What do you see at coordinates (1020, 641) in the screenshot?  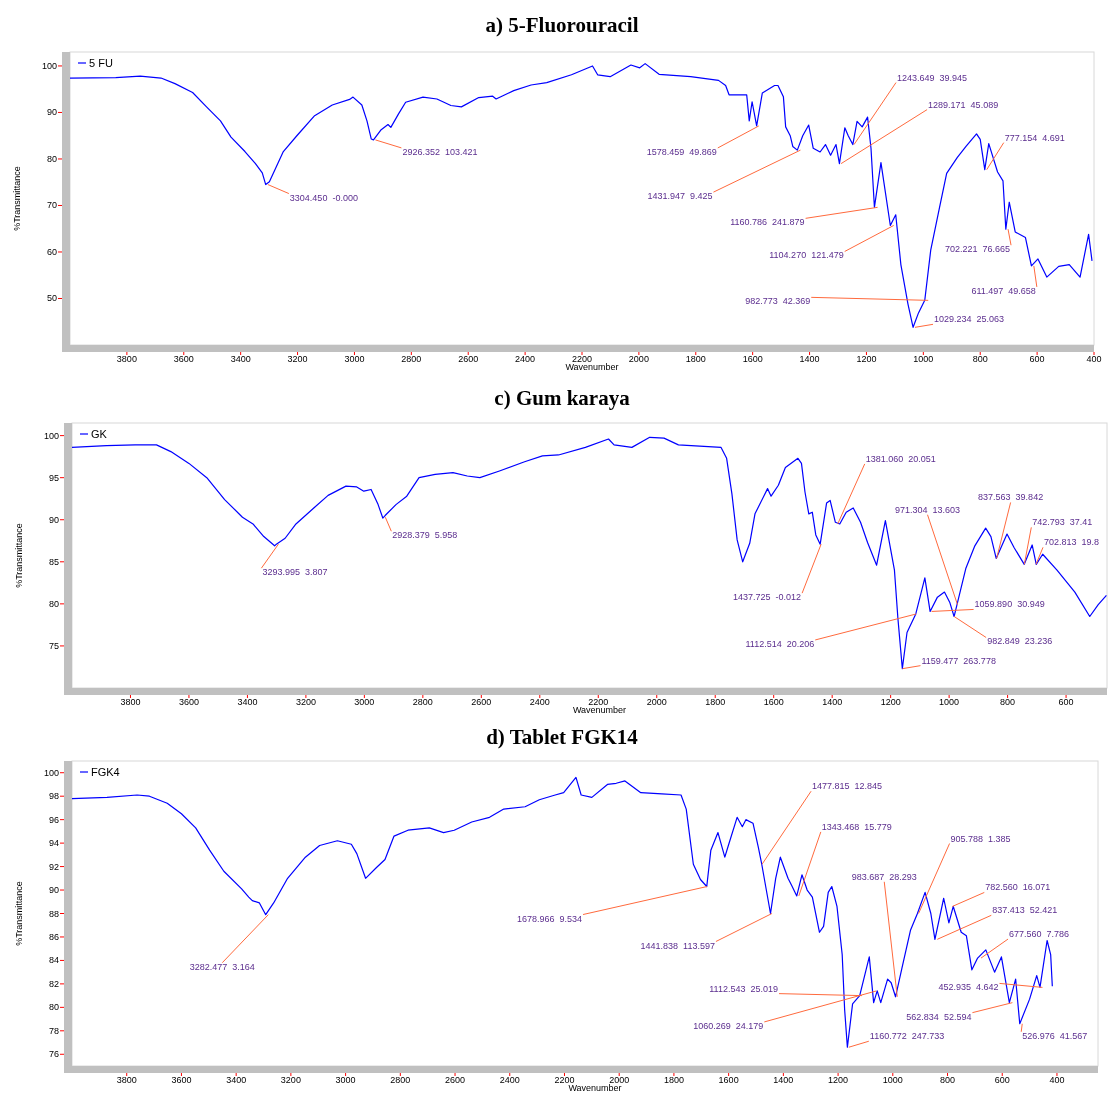 I see `annotation: 982.849 23.236` at bounding box center [1020, 641].